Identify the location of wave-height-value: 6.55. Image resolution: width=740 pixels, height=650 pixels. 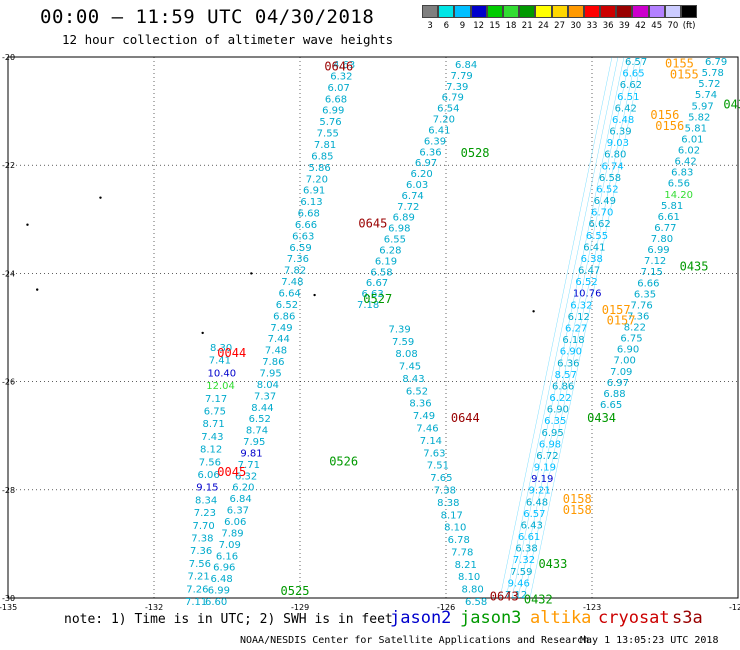
(395, 240).